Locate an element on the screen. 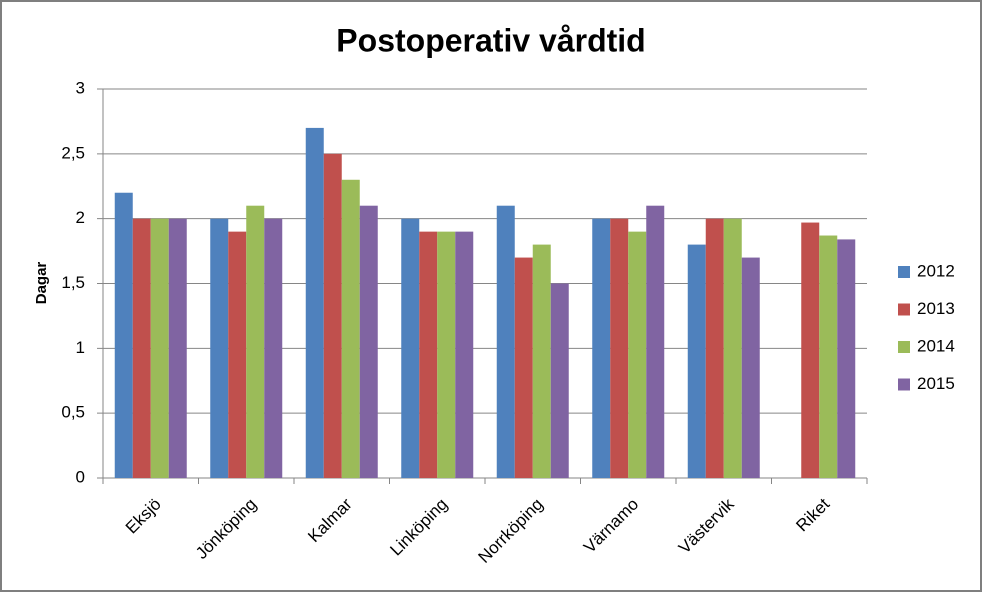 The width and height of the screenshot is (982, 592). y-tick-label: 2 is located at coordinates (80, 217).